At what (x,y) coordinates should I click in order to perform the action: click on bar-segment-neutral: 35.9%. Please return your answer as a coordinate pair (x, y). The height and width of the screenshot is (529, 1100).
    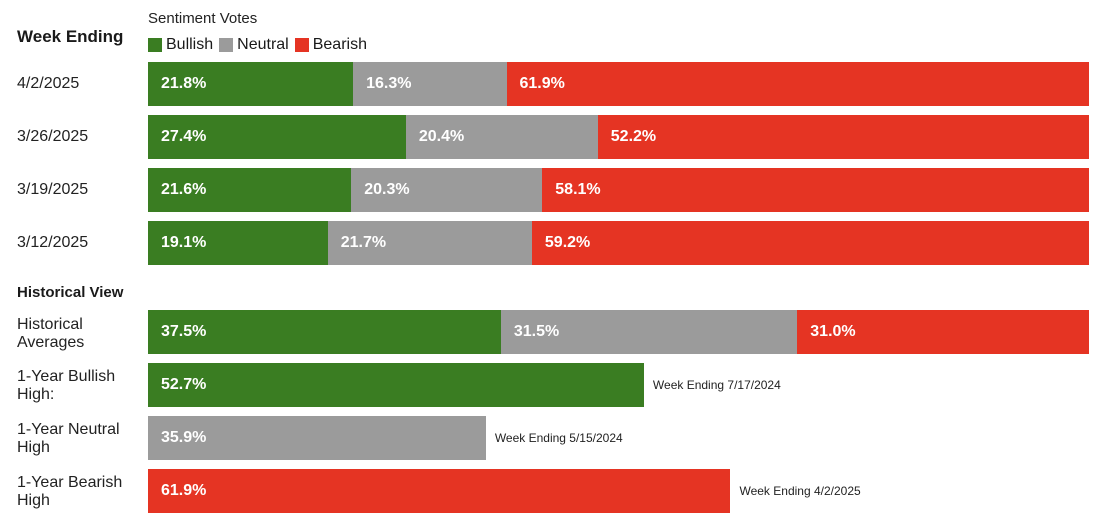
    Looking at the image, I should click on (317, 438).